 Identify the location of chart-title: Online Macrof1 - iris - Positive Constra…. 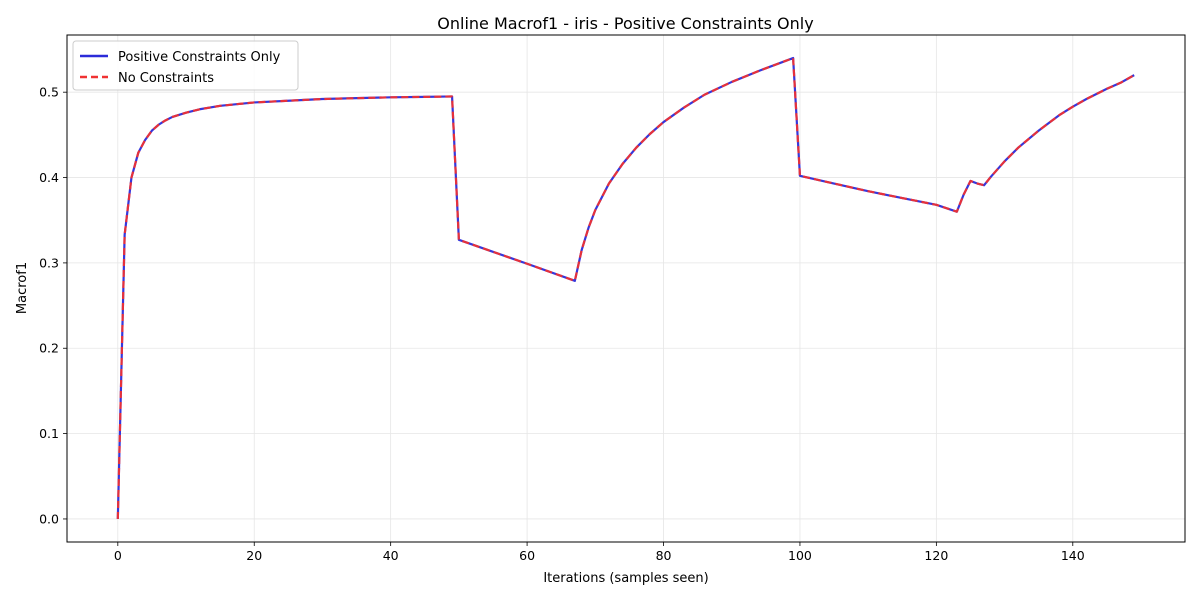
(625, 23).